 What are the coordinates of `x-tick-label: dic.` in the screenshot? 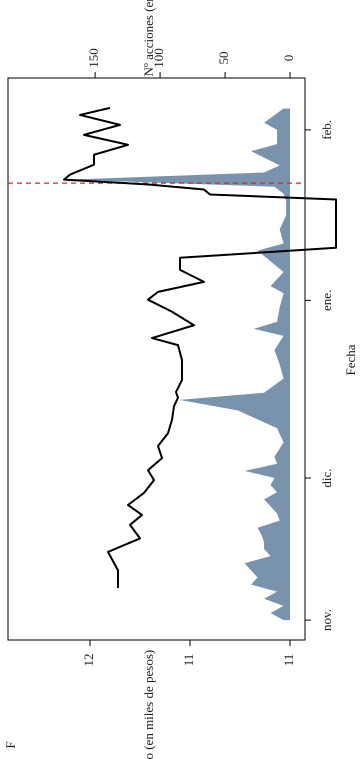 It's located at (326, 477).